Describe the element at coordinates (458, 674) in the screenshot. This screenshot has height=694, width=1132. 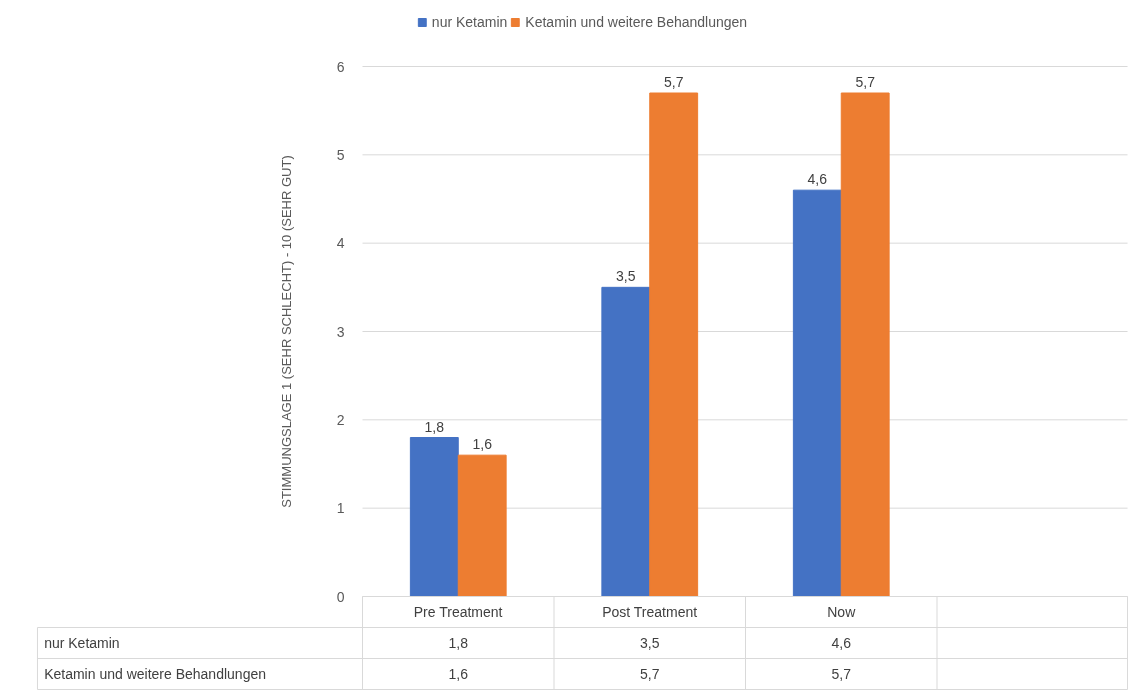
I see `data-label: 1,6` at that location.